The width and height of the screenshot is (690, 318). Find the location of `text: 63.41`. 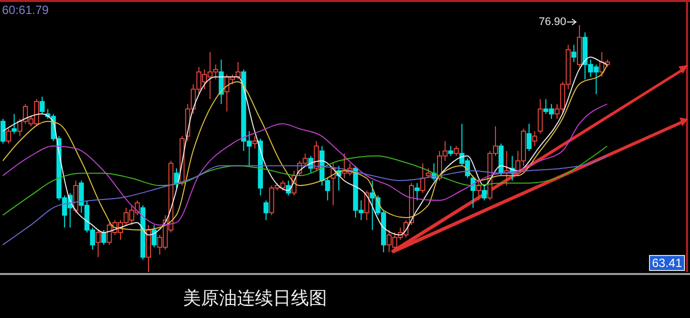

text: 63.41 is located at coordinates (666, 263).